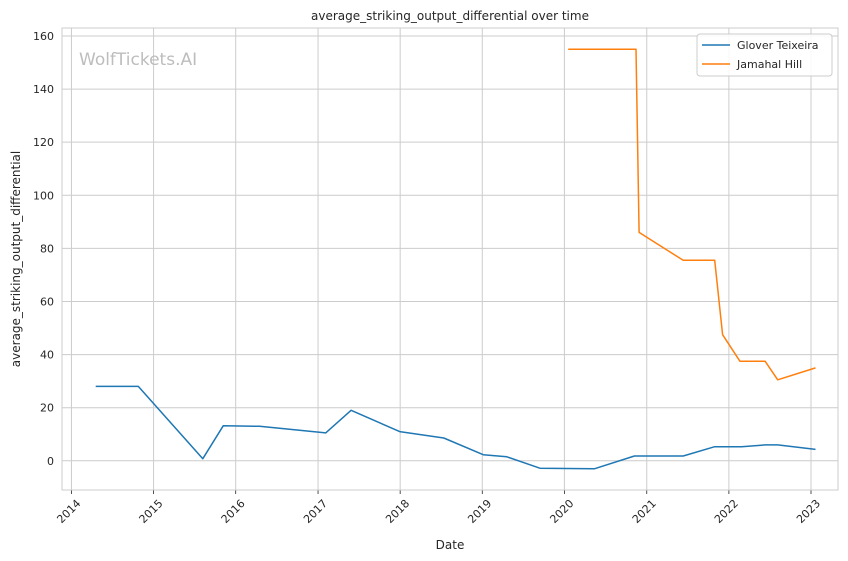 This screenshot has height=561, width=848. What do you see at coordinates (47, 408) in the screenshot?
I see `y-tick-label: 20` at bounding box center [47, 408].